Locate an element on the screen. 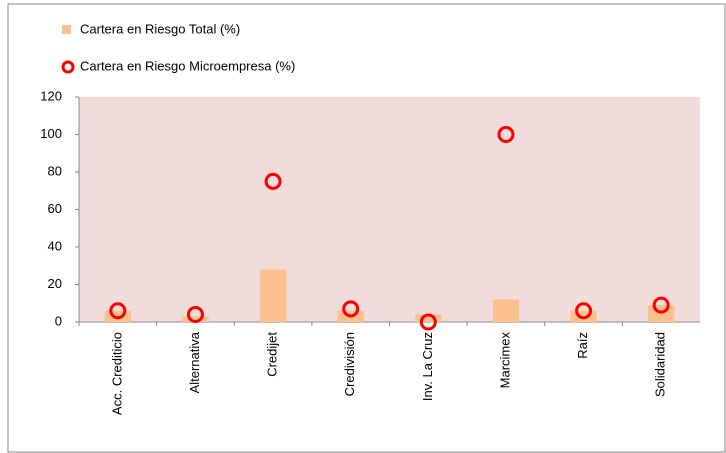 Image resolution: width=726 pixels, height=453 pixels. y-tick-label: 80 is located at coordinates (55, 170).